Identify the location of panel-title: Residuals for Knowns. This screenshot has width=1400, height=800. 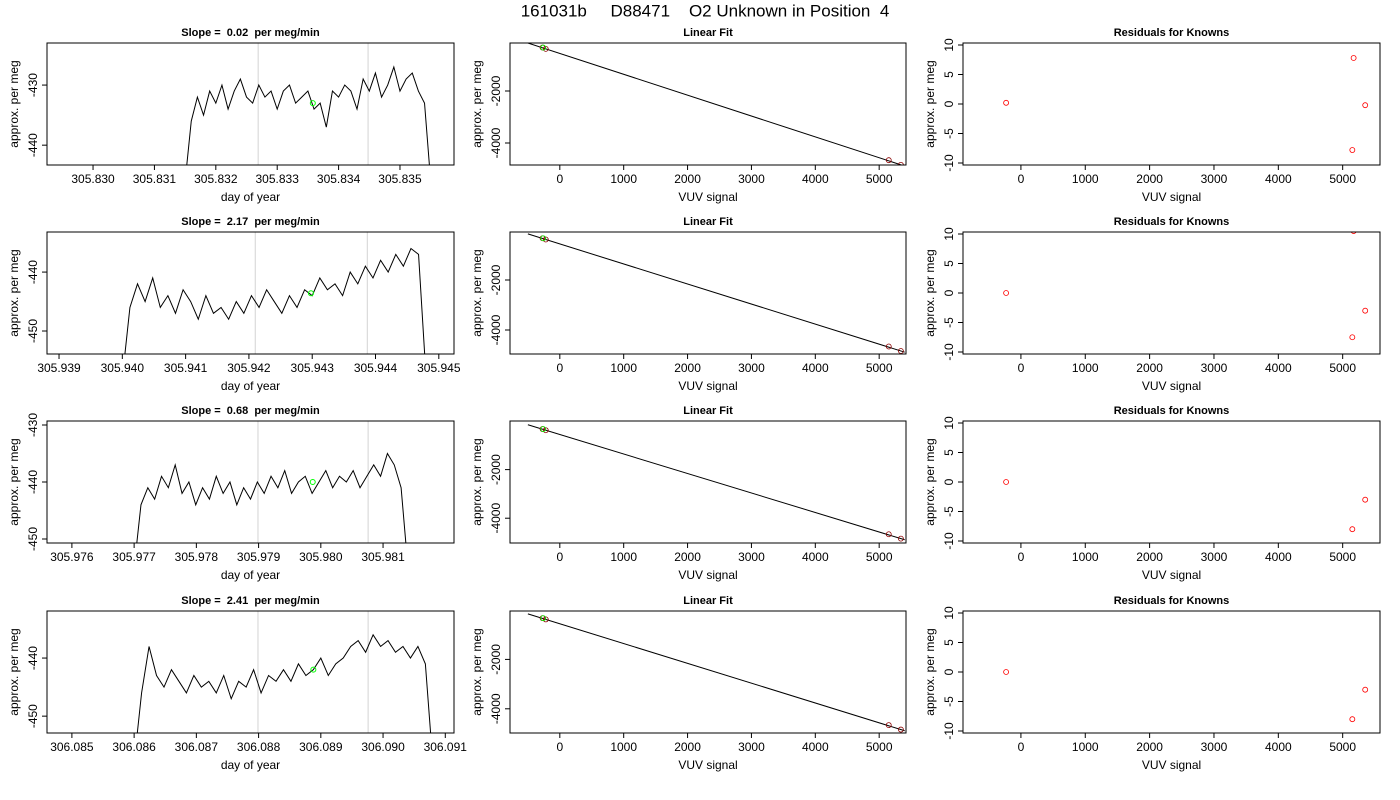
(1172, 601).